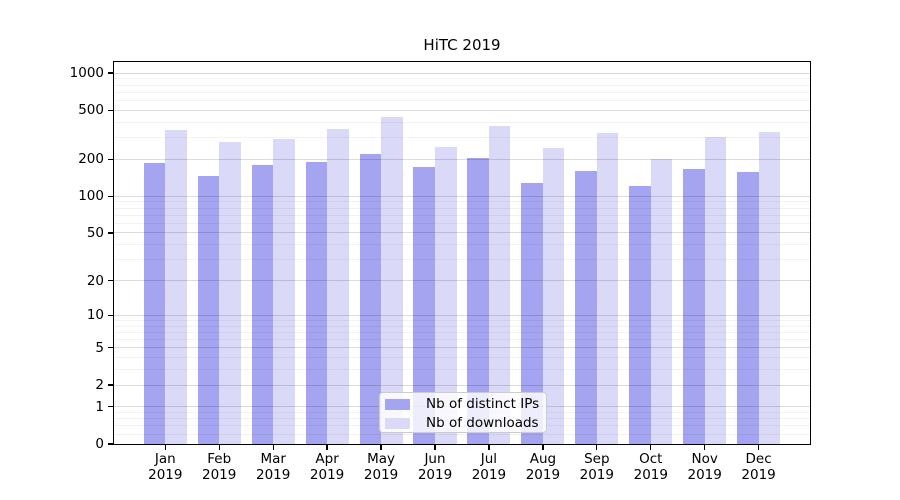 The width and height of the screenshot is (900, 500). I want to click on y-tick-label: 500, so click(91, 110).